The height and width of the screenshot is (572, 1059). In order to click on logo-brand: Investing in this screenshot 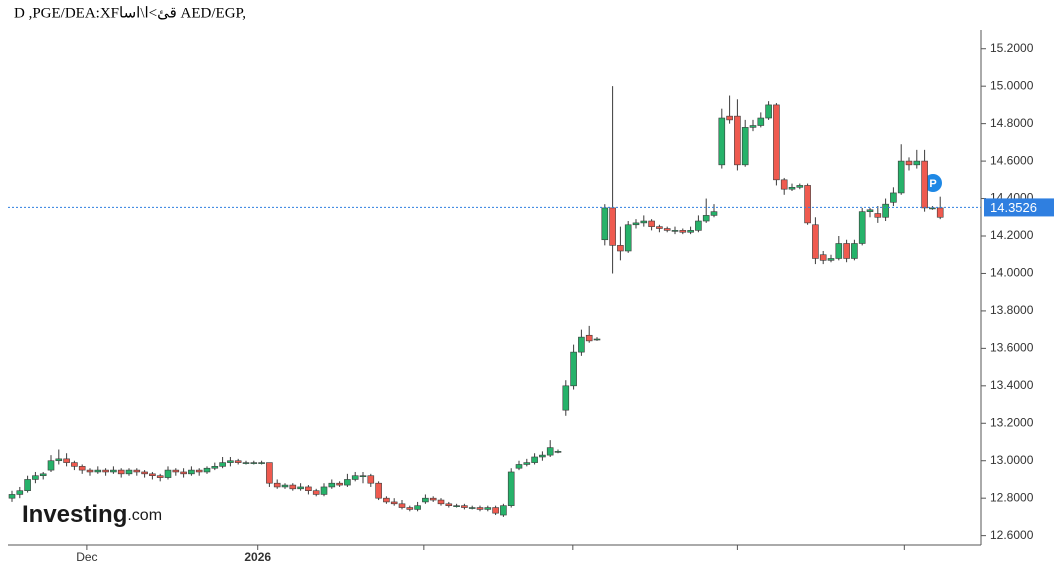, I will do `click(74, 514)`.